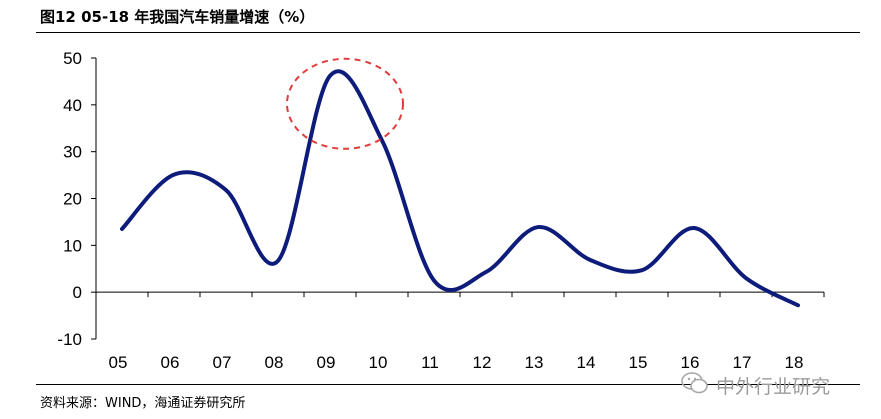  I want to click on highlight-ellipse, so click(345, 103).